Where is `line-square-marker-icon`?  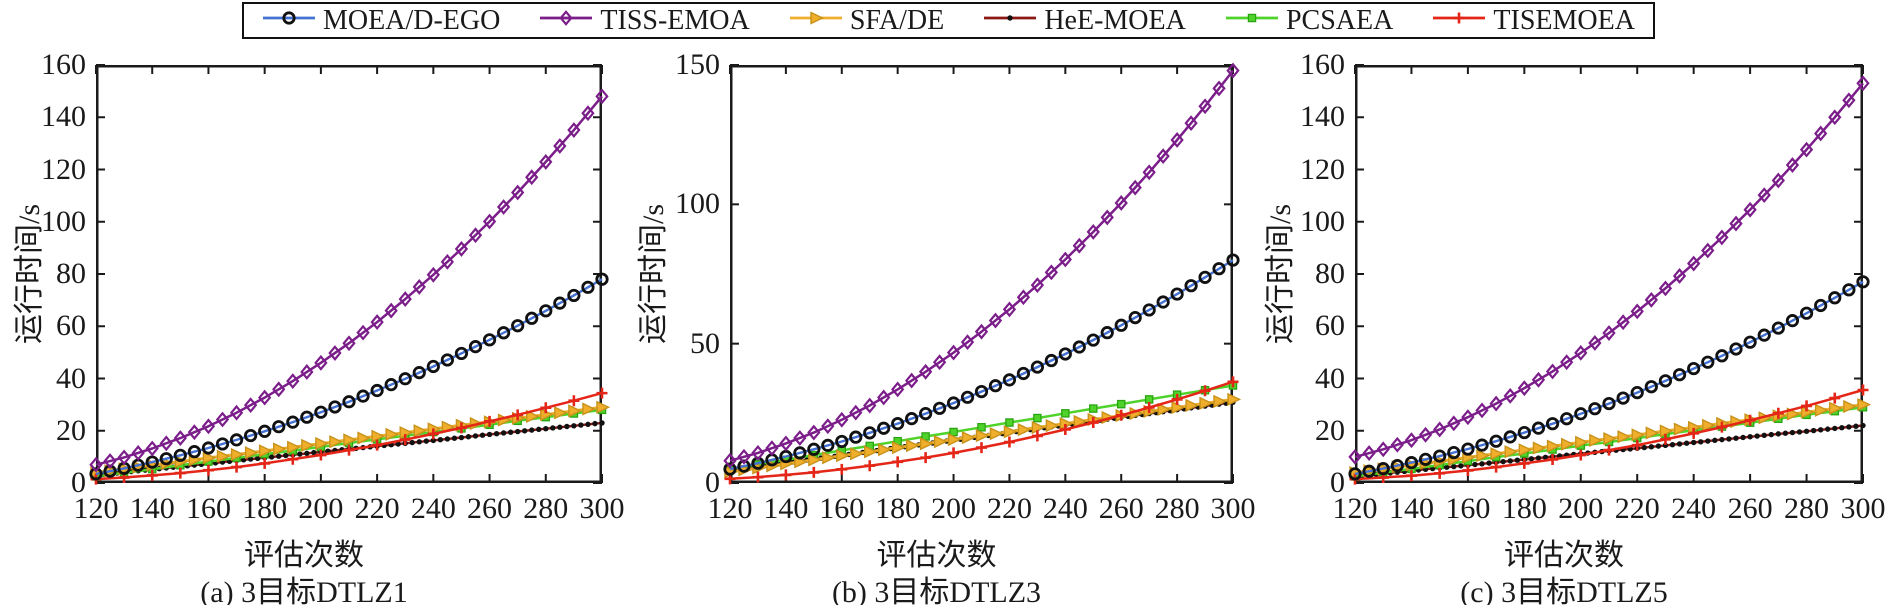
line-square-marker-icon is located at coordinates (1252, 20).